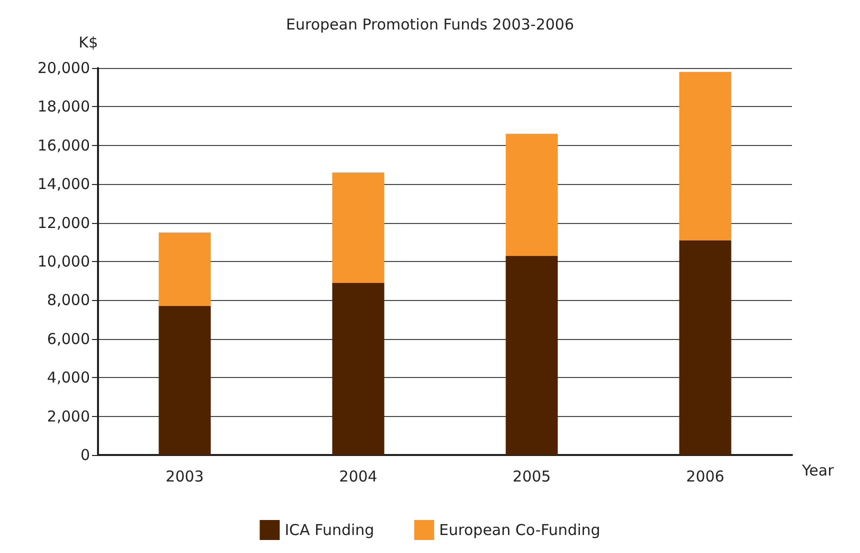  What do you see at coordinates (64, 107) in the screenshot?
I see `y-tick-label: 18,000` at bounding box center [64, 107].